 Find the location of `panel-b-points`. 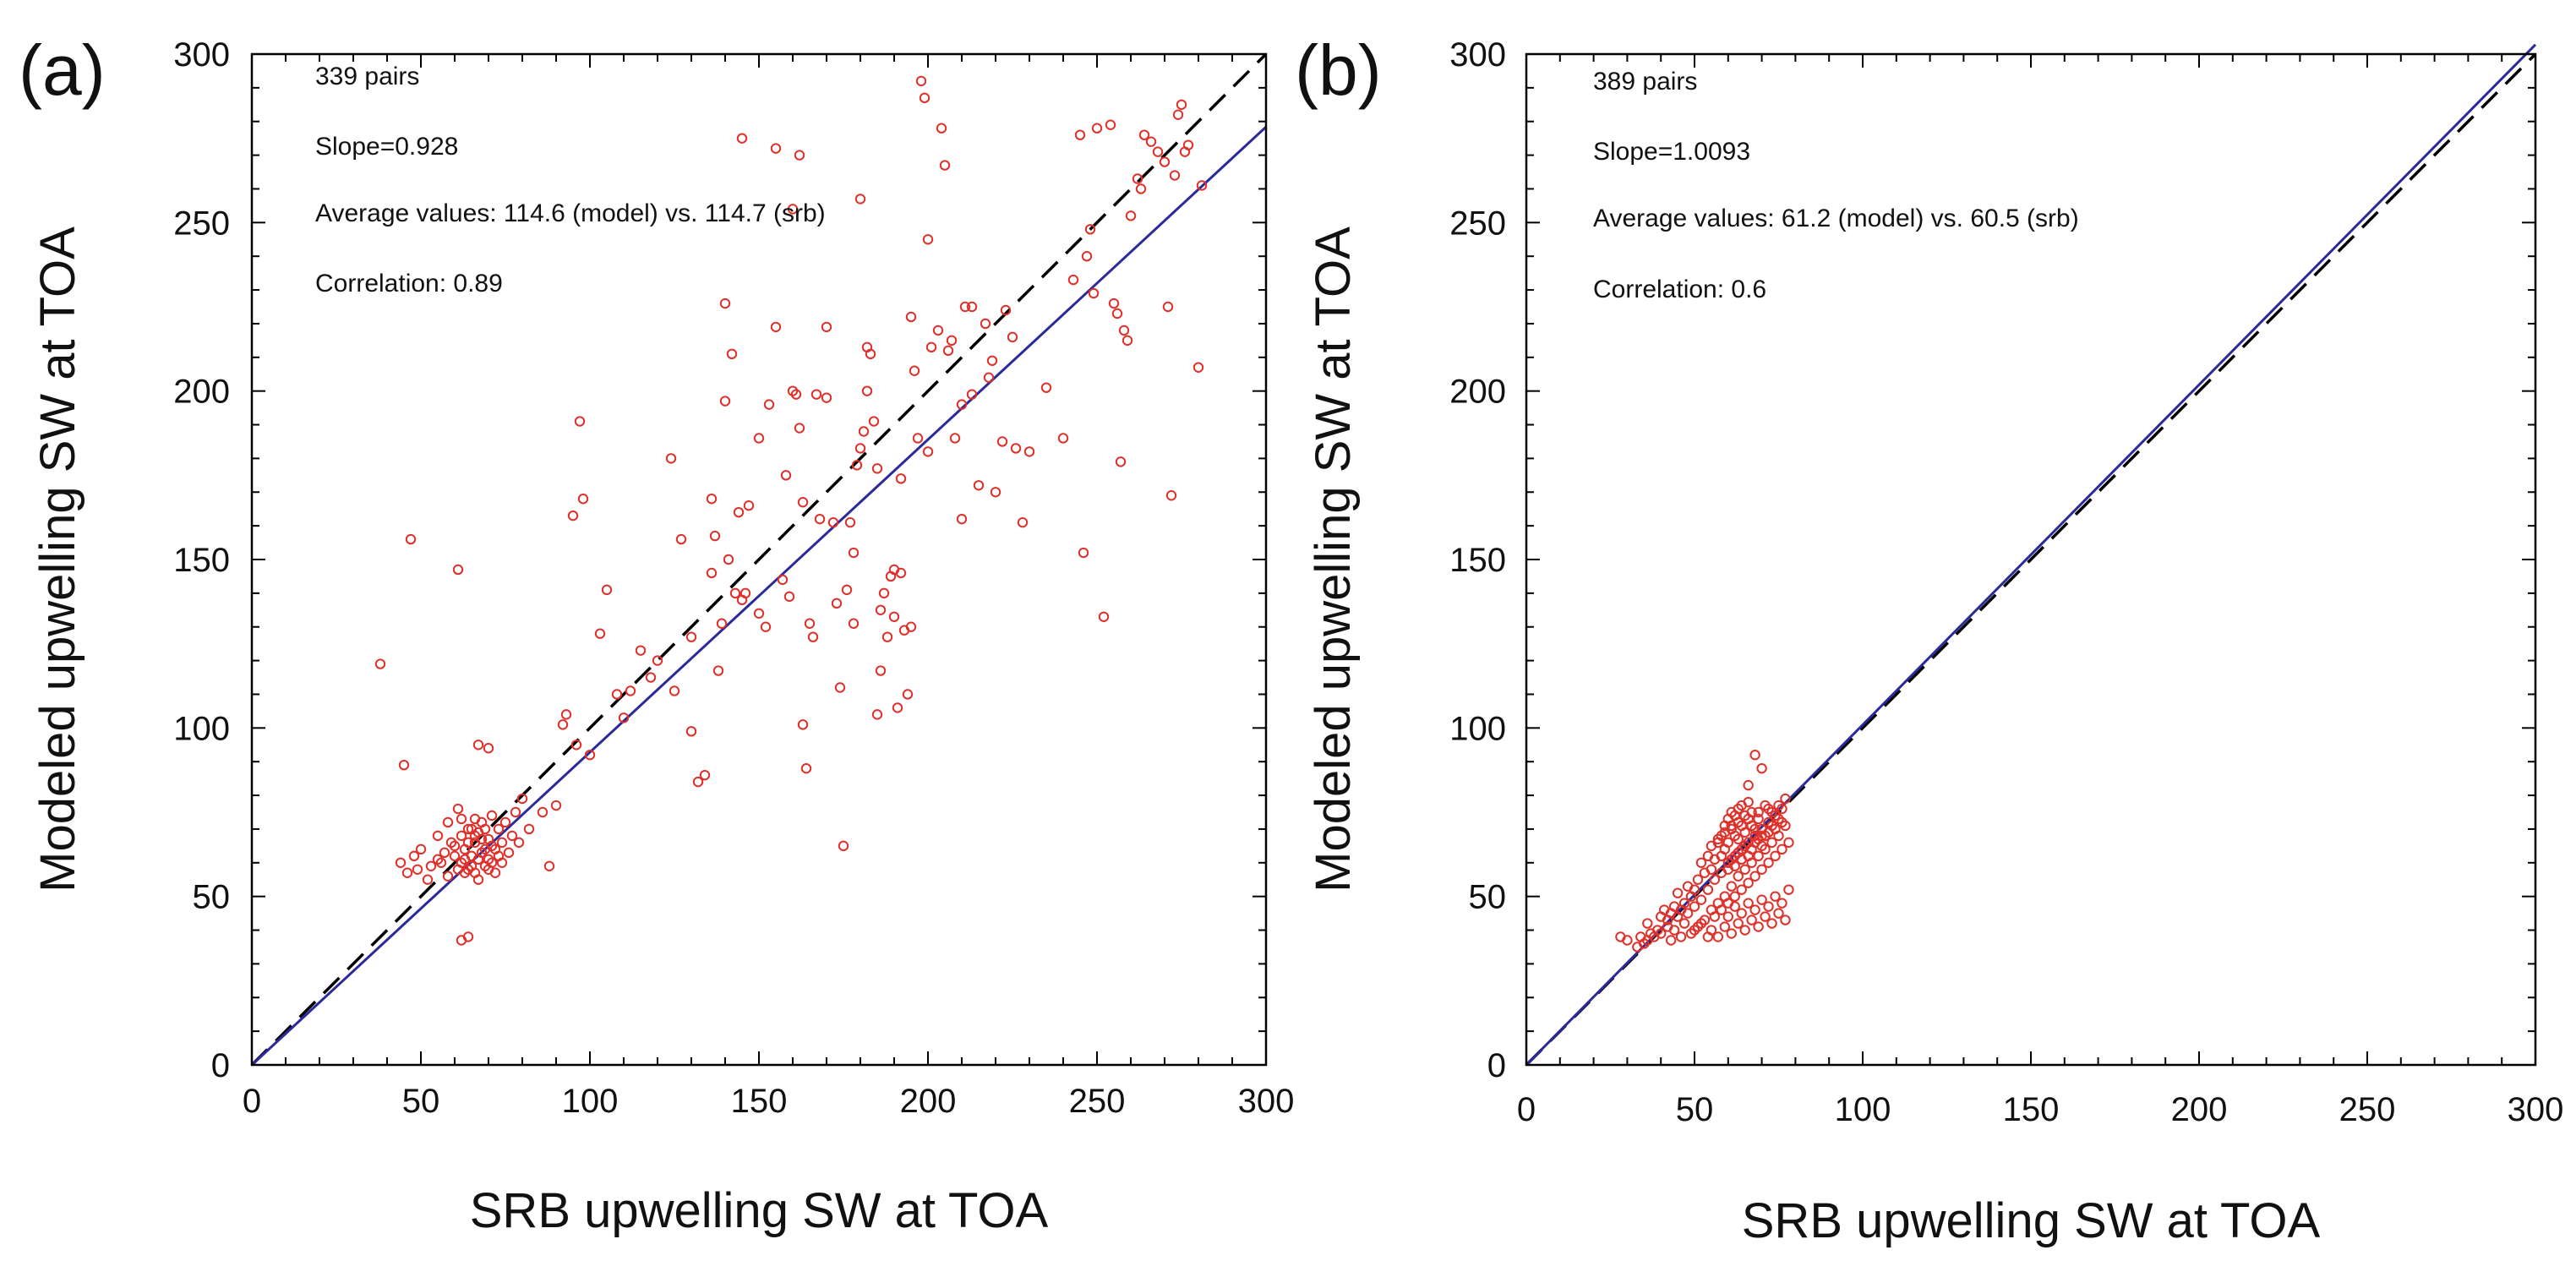

panel-b-points is located at coordinates (1704, 851).